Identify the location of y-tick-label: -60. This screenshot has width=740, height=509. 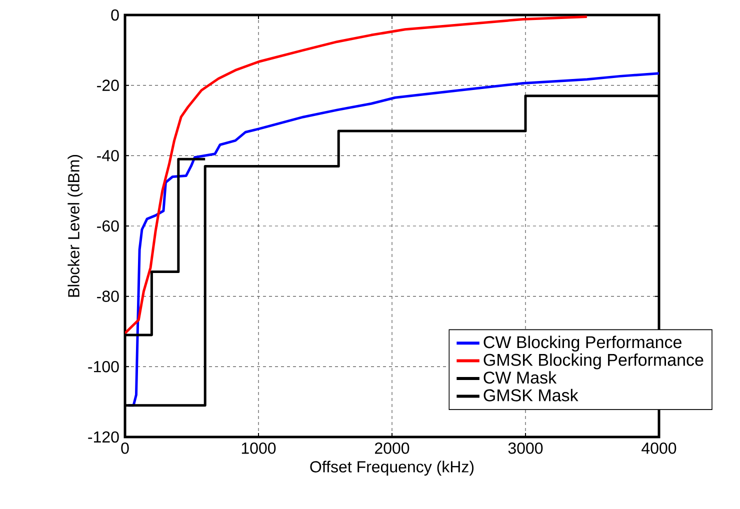
(108, 226).